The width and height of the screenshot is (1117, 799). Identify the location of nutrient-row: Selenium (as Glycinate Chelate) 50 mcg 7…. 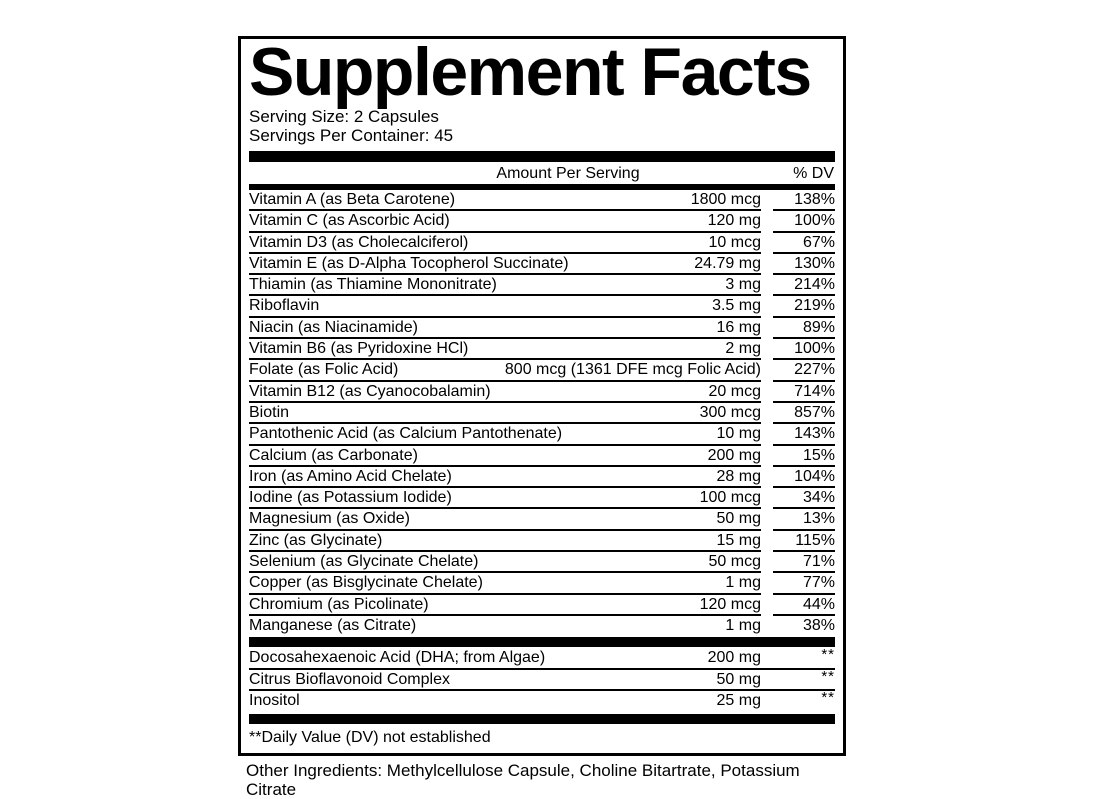
(542, 563).